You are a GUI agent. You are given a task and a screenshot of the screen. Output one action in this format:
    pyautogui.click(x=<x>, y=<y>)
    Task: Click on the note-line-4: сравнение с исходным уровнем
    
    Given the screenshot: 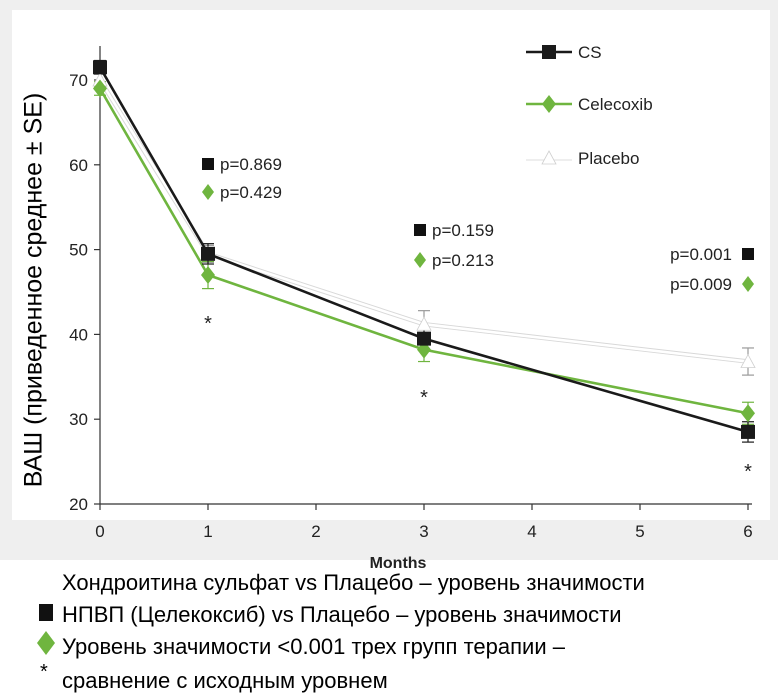 What is the action you would take?
    pyautogui.click(x=225, y=680)
    